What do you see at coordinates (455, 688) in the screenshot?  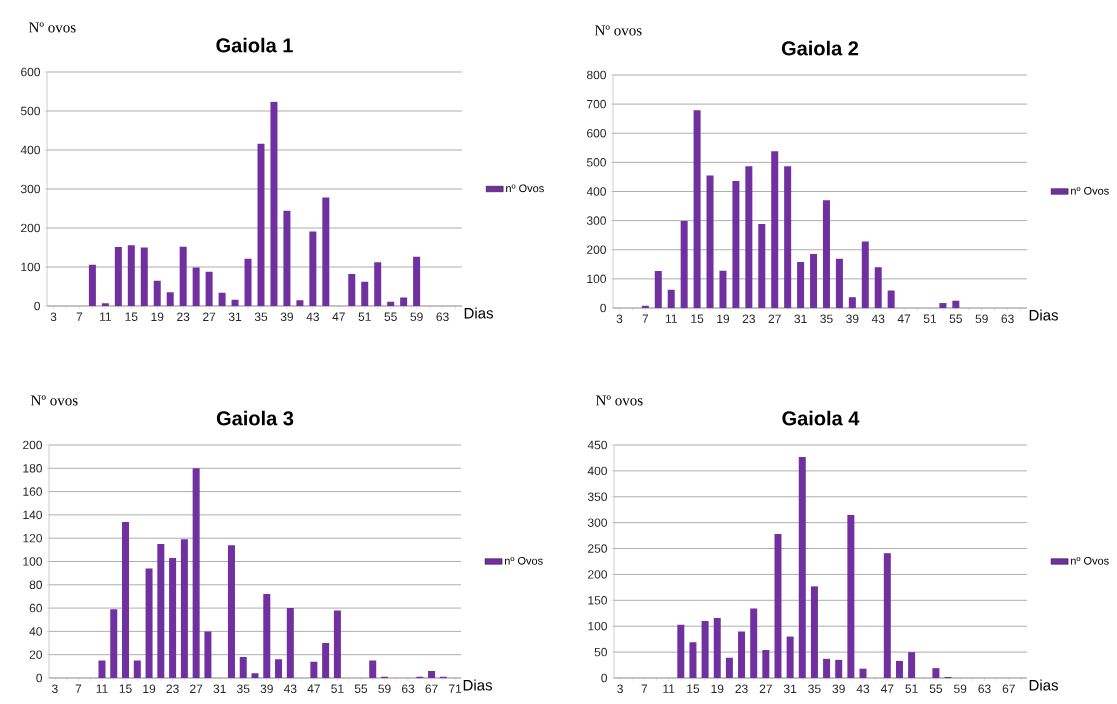 I see `x-tick-label: 71` at bounding box center [455, 688].